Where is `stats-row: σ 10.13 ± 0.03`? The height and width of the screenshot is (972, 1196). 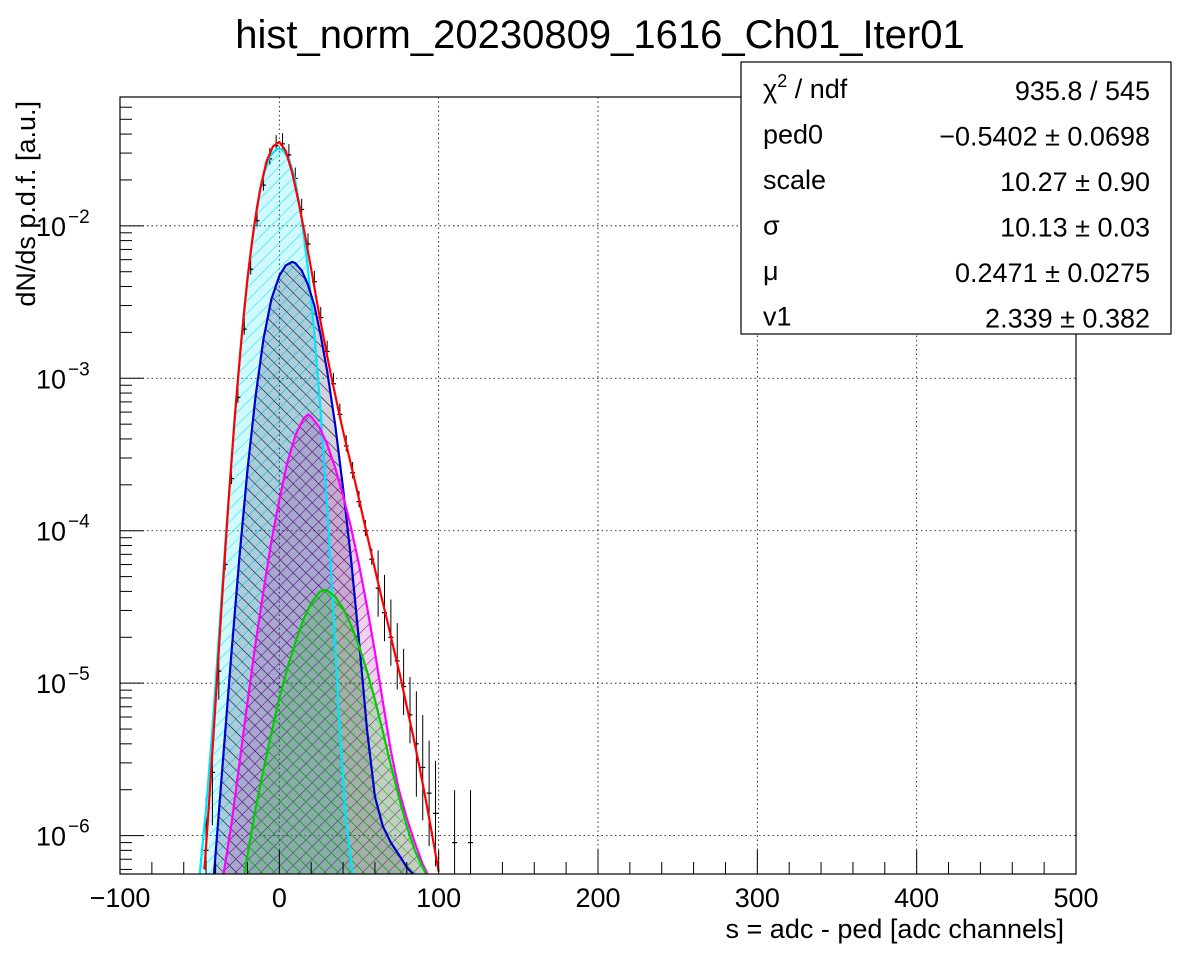 stats-row: σ 10.13 ± 0.03 is located at coordinates (956, 227).